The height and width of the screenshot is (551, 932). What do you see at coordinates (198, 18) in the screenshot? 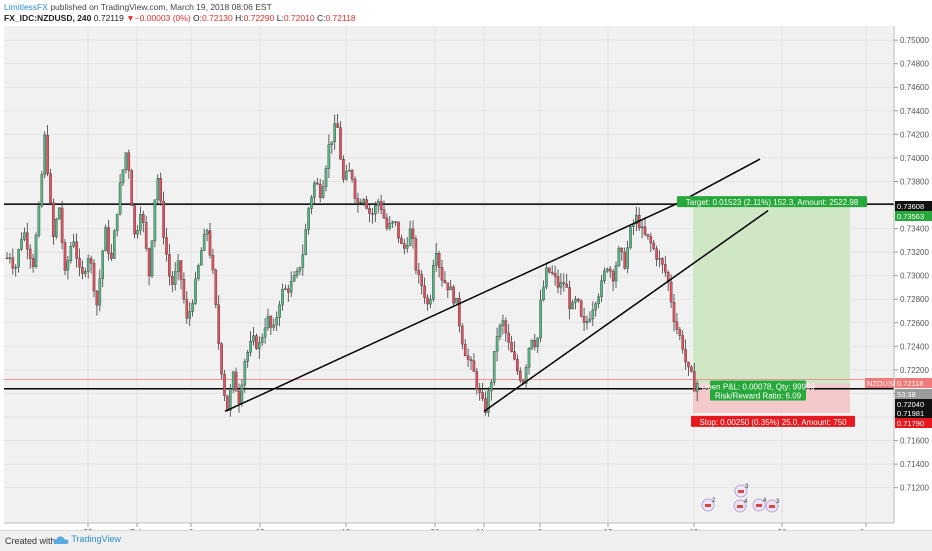
I see `open-label: O:` at bounding box center [198, 18].